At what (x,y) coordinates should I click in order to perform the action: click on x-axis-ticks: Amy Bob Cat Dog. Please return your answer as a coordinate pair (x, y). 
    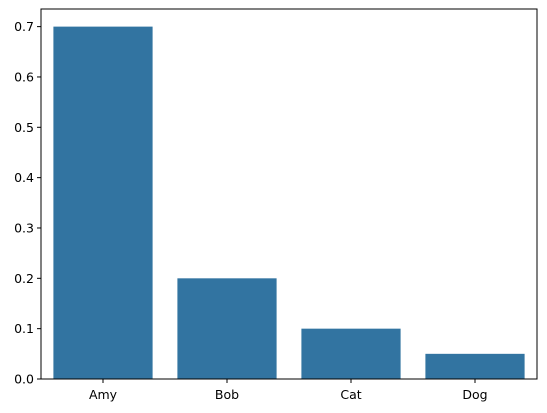
    Looking at the image, I should click on (288, 390).